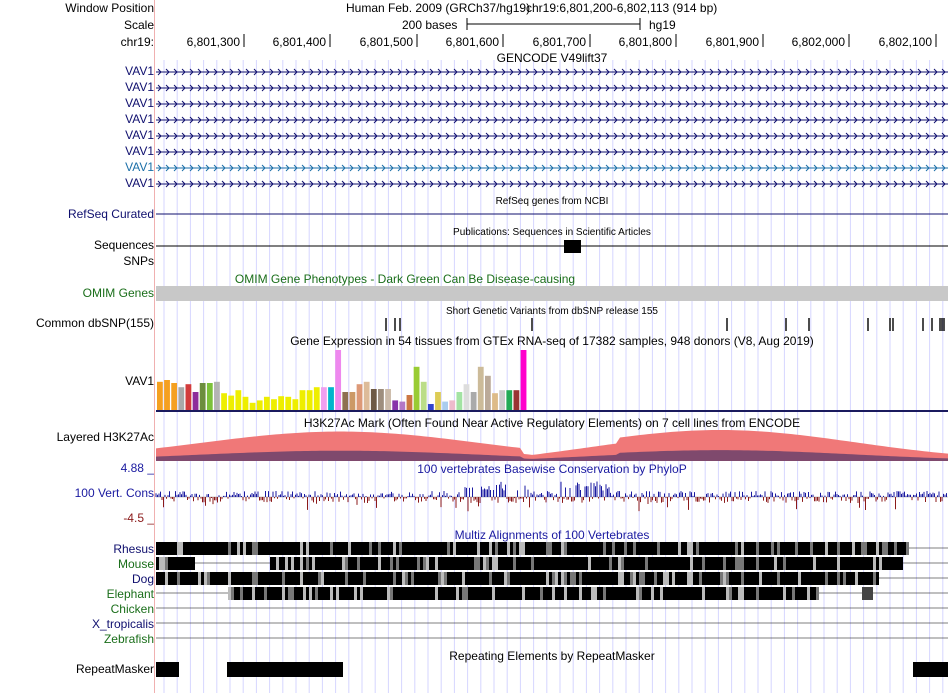 The width and height of the screenshot is (950, 693). Describe the element at coordinates (110, 214) in the screenshot. I see `track-label-refseq: RefSeq Curated` at that location.